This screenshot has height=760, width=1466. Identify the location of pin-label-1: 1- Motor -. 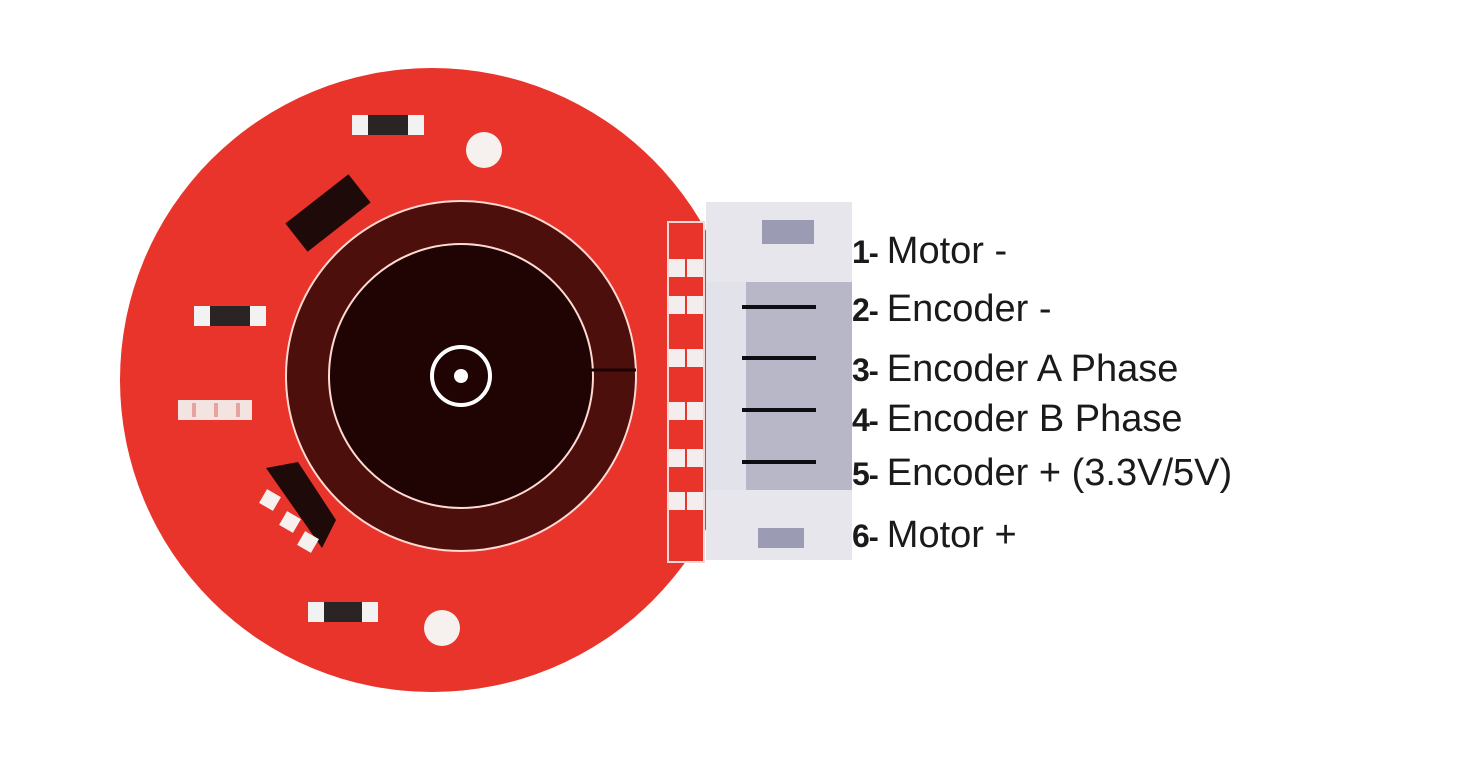
(929, 251).